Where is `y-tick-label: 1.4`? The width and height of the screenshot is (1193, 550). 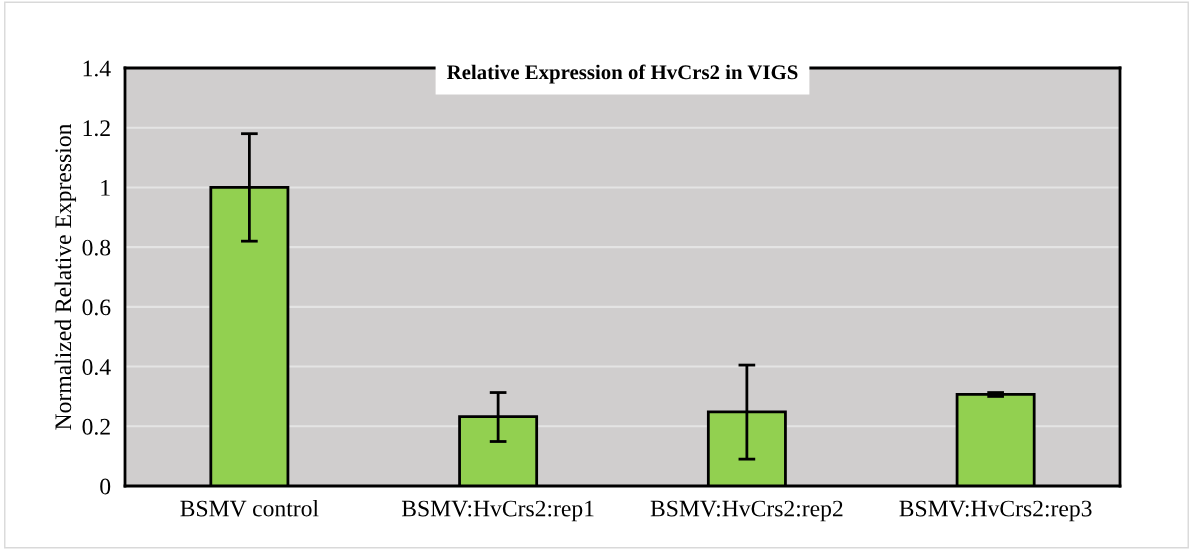
y-tick-label: 1.4 is located at coordinates (97, 68).